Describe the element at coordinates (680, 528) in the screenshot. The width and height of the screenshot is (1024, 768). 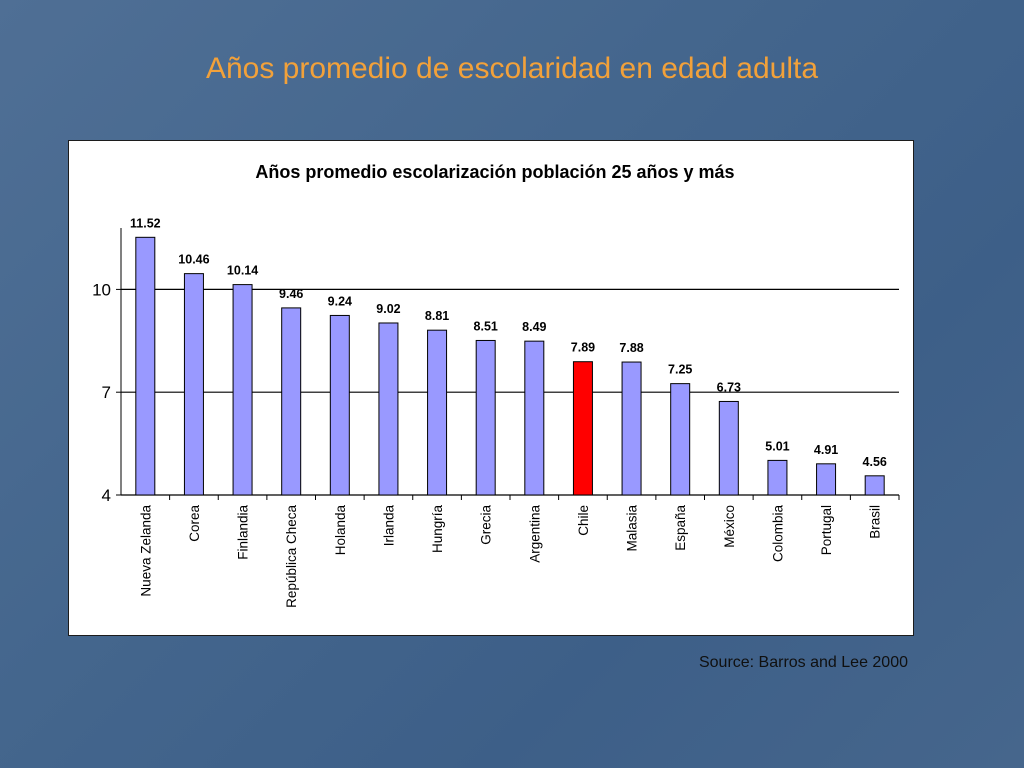
I see `category-label: España` at that location.